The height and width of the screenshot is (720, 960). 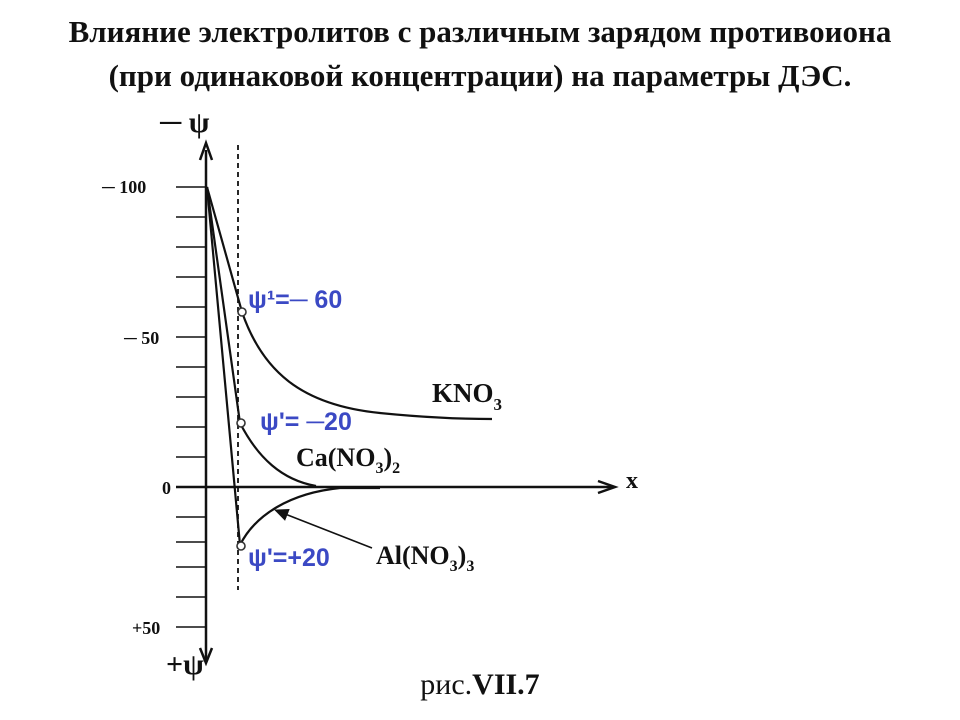 I want to click on kno3-curve, so click(x=349, y=303).